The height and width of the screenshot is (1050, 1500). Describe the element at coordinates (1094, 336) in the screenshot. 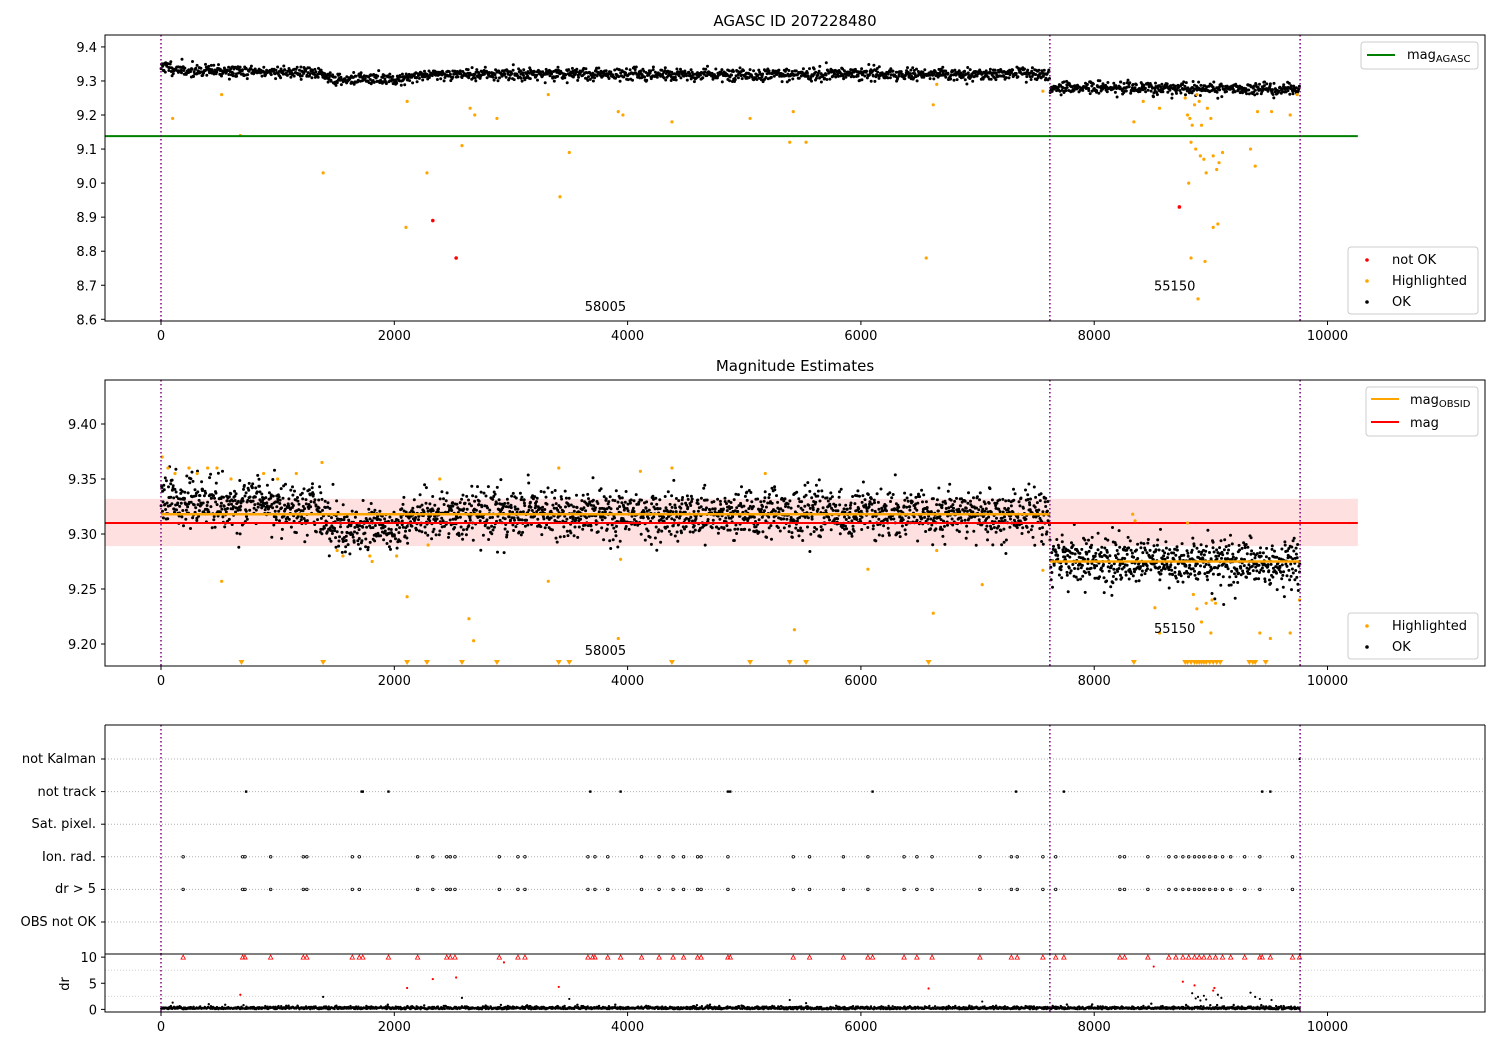

I see `agasc-xtick-label: 8000` at that location.